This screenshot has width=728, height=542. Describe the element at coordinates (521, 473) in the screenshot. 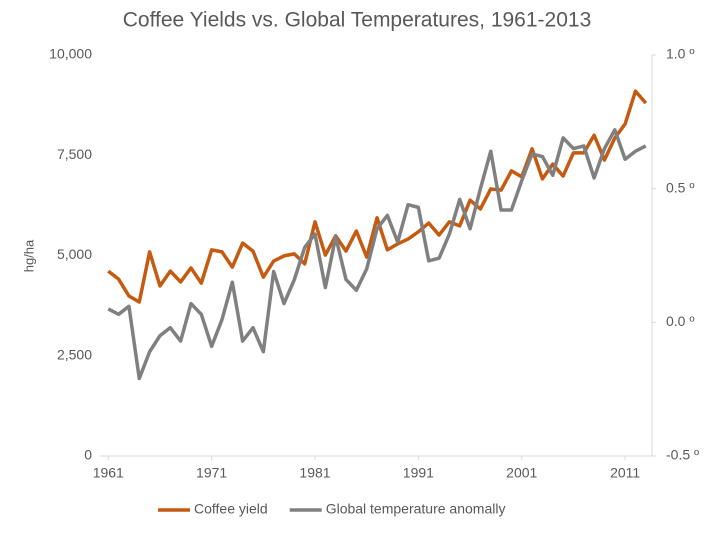

I see `x-tick-label: 2001` at that location.